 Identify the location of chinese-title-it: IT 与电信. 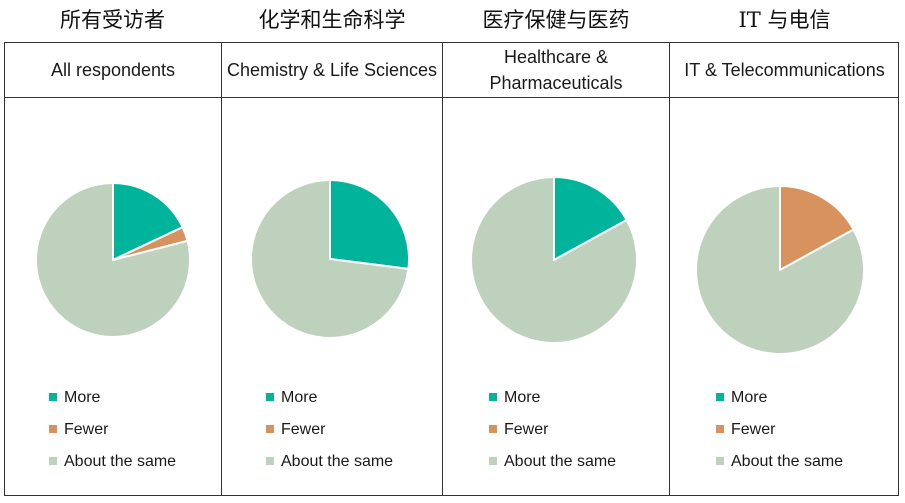
(784, 20).